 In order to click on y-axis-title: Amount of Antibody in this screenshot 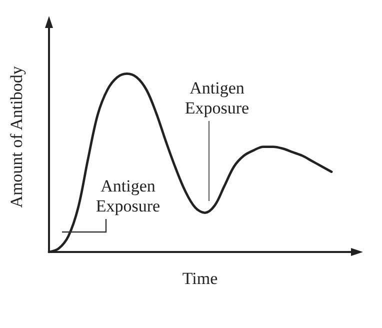, I will do `click(16, 137)`.